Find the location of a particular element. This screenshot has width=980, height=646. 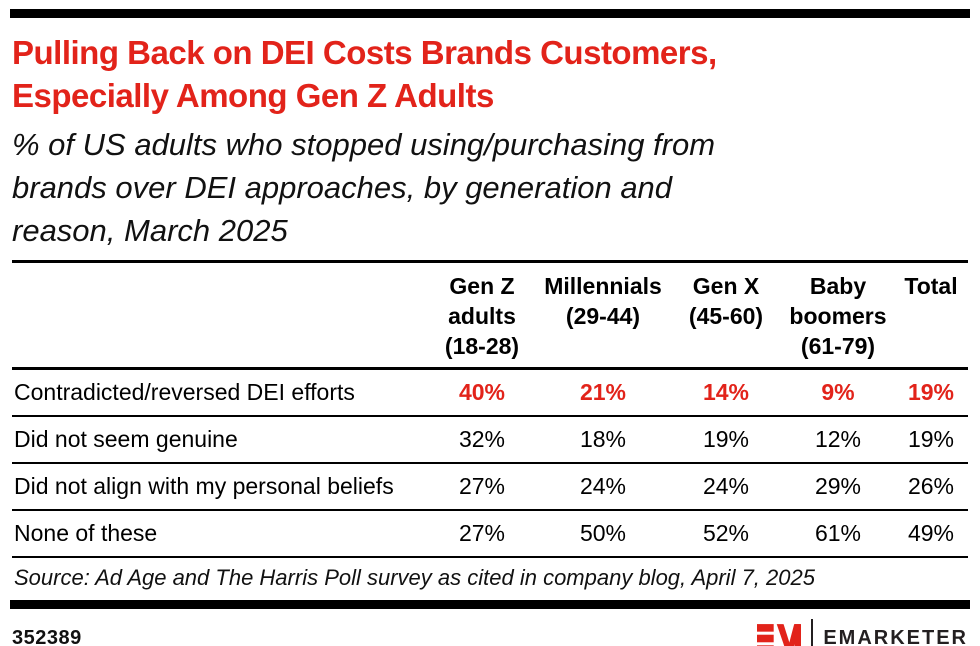

chart-subtitle-line-3: reason, March 2025 is located at coordinates (150, 230).